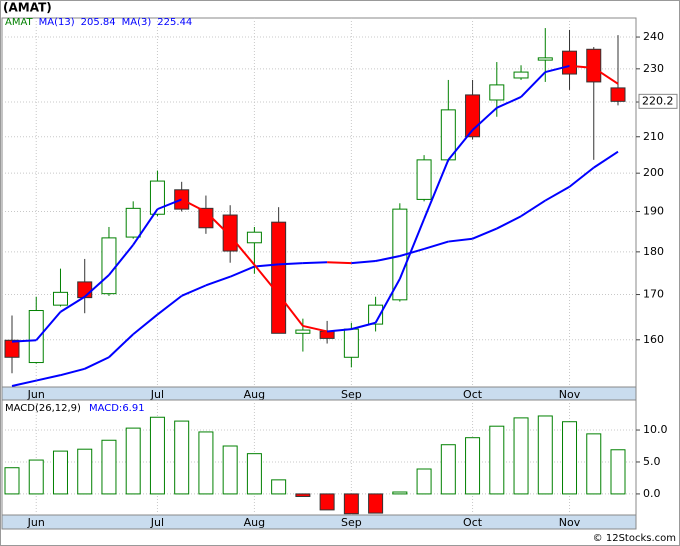 The height and width of the screenshot is (546, 680). I want to click on last-price: 220.2, so click(658, 100).